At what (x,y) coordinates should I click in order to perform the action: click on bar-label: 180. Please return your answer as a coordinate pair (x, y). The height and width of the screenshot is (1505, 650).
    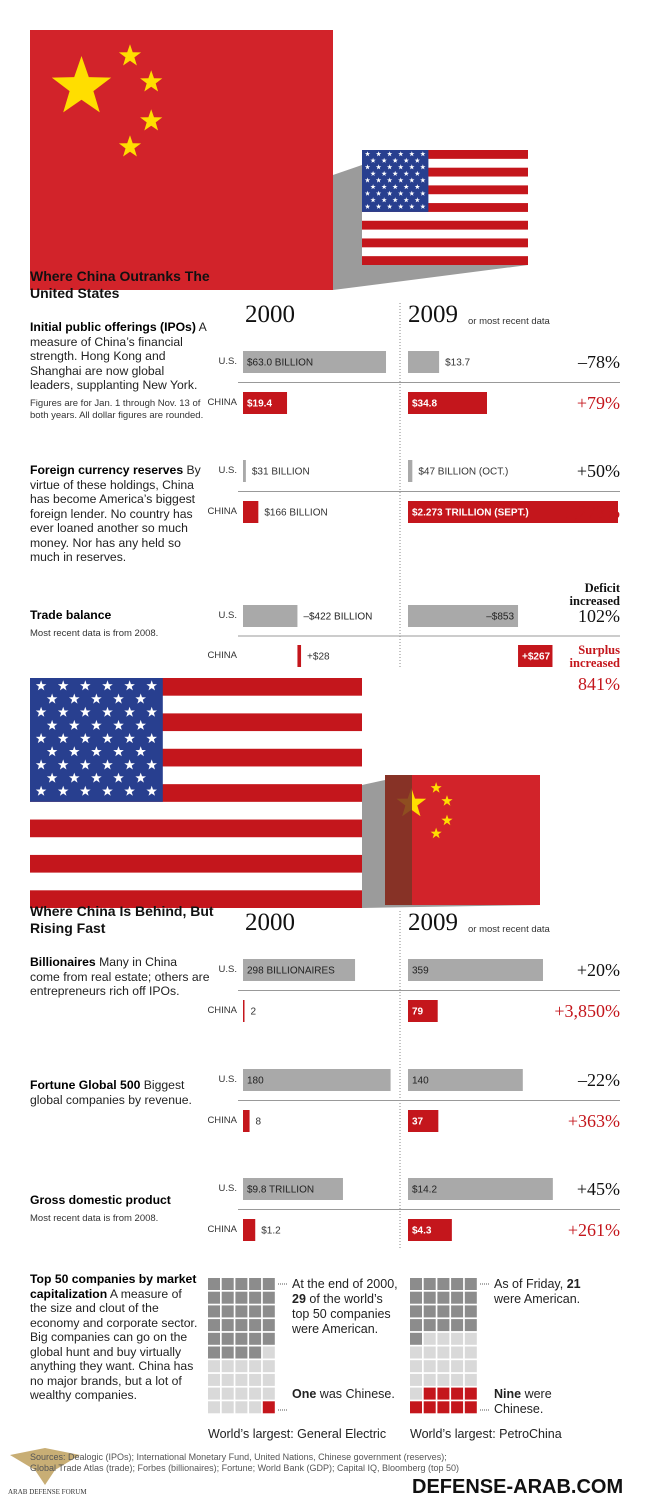
    Looking at the image, I should click on (255, 1081).